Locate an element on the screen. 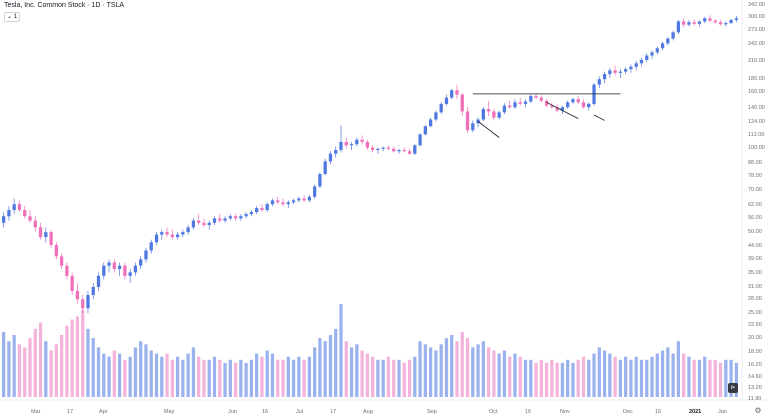  replay-icon: ⊳ is located at coordinates (733, 388).